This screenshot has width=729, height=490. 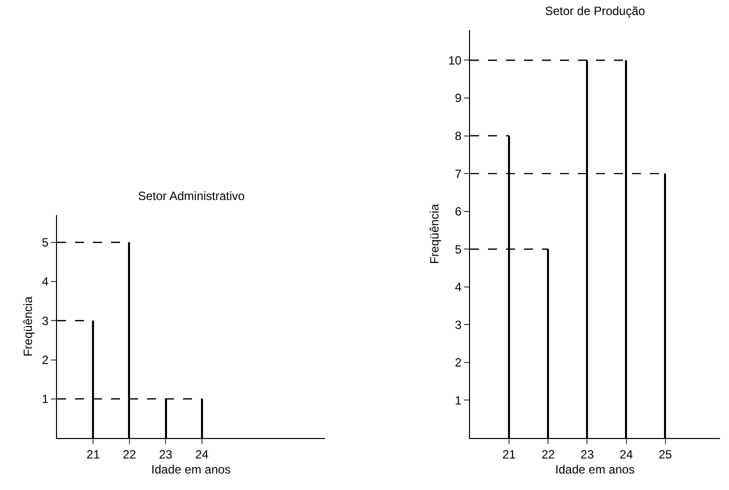 I want to click on y-tick-label: 6, so click(x=458, y=211).